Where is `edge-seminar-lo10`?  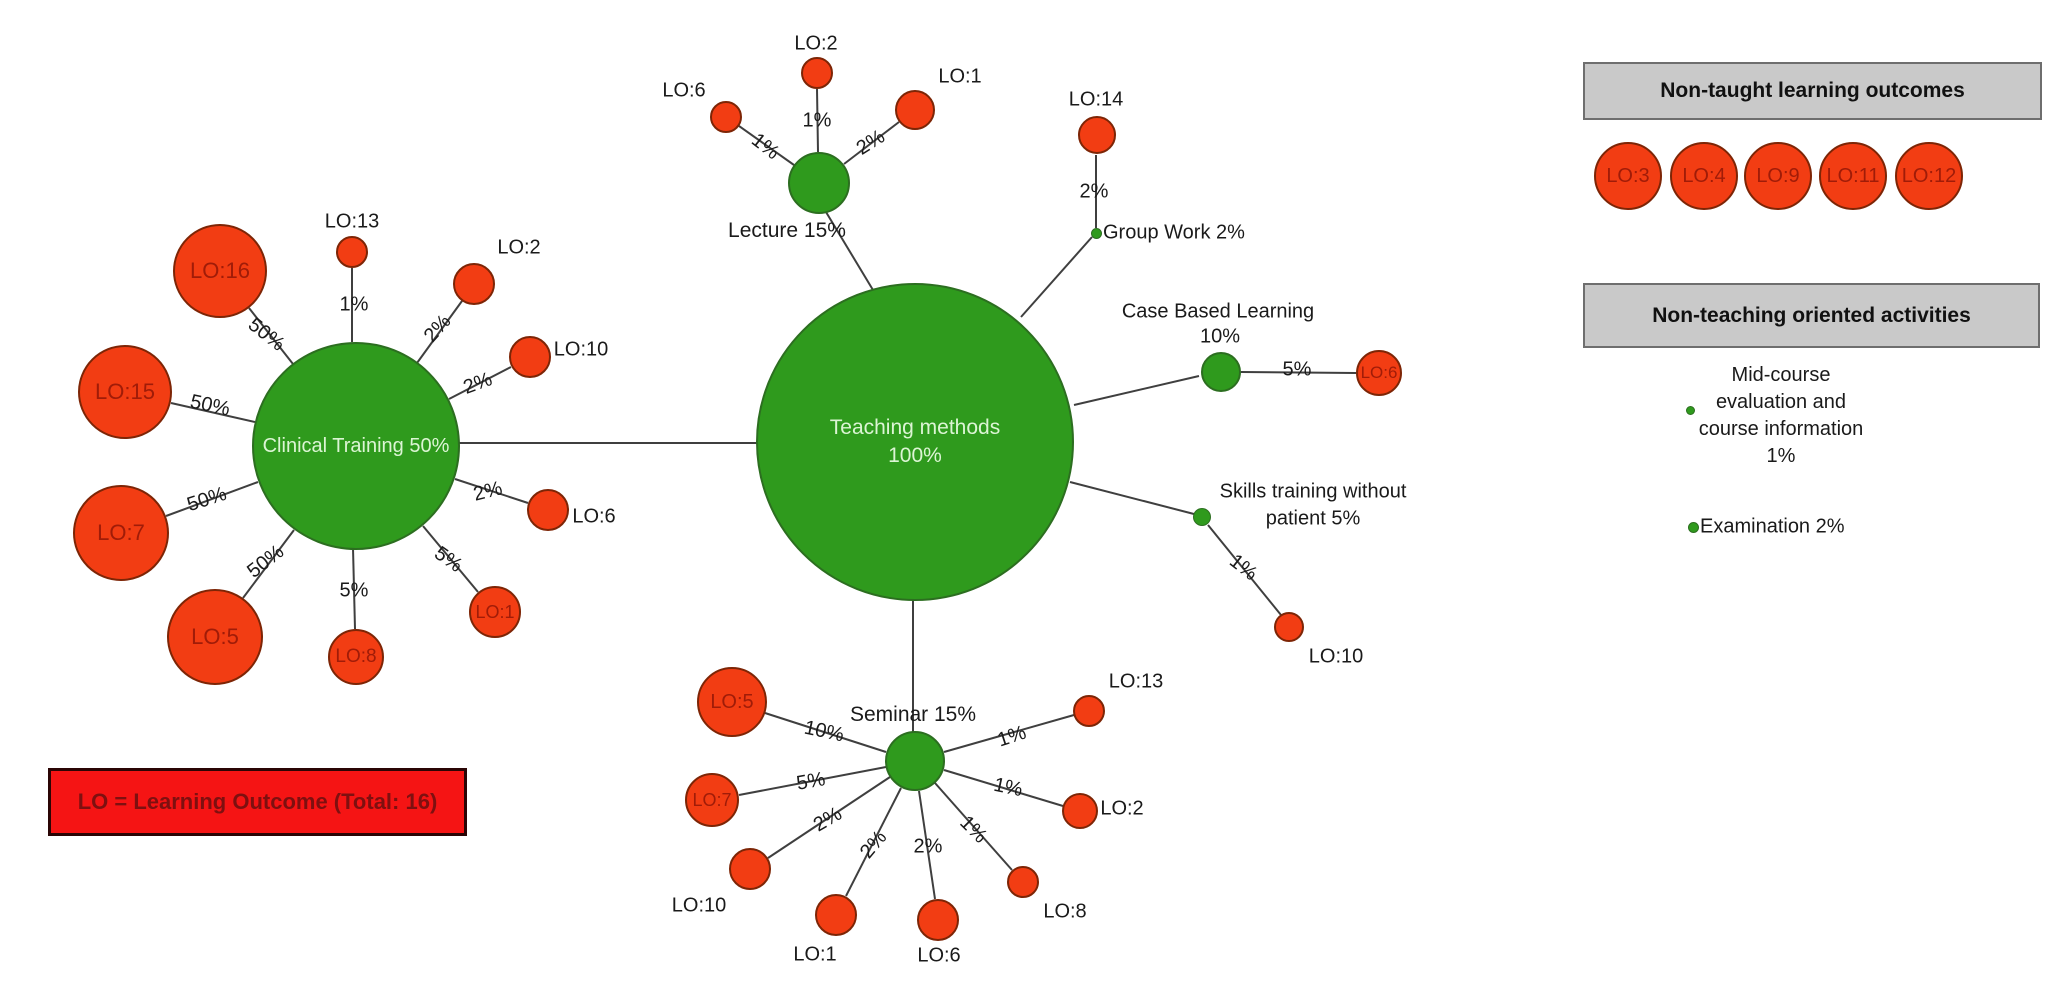 edge-seminar-lo10 is located at coordinates (829, 817).